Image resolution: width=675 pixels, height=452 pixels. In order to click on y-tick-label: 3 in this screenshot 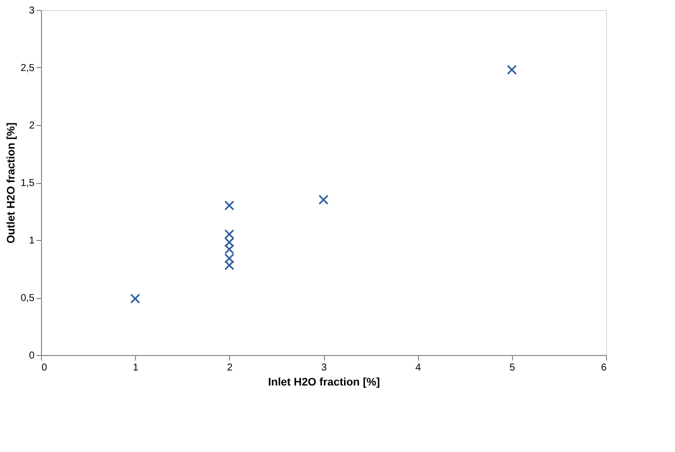, I will do `click(31, 11)`.